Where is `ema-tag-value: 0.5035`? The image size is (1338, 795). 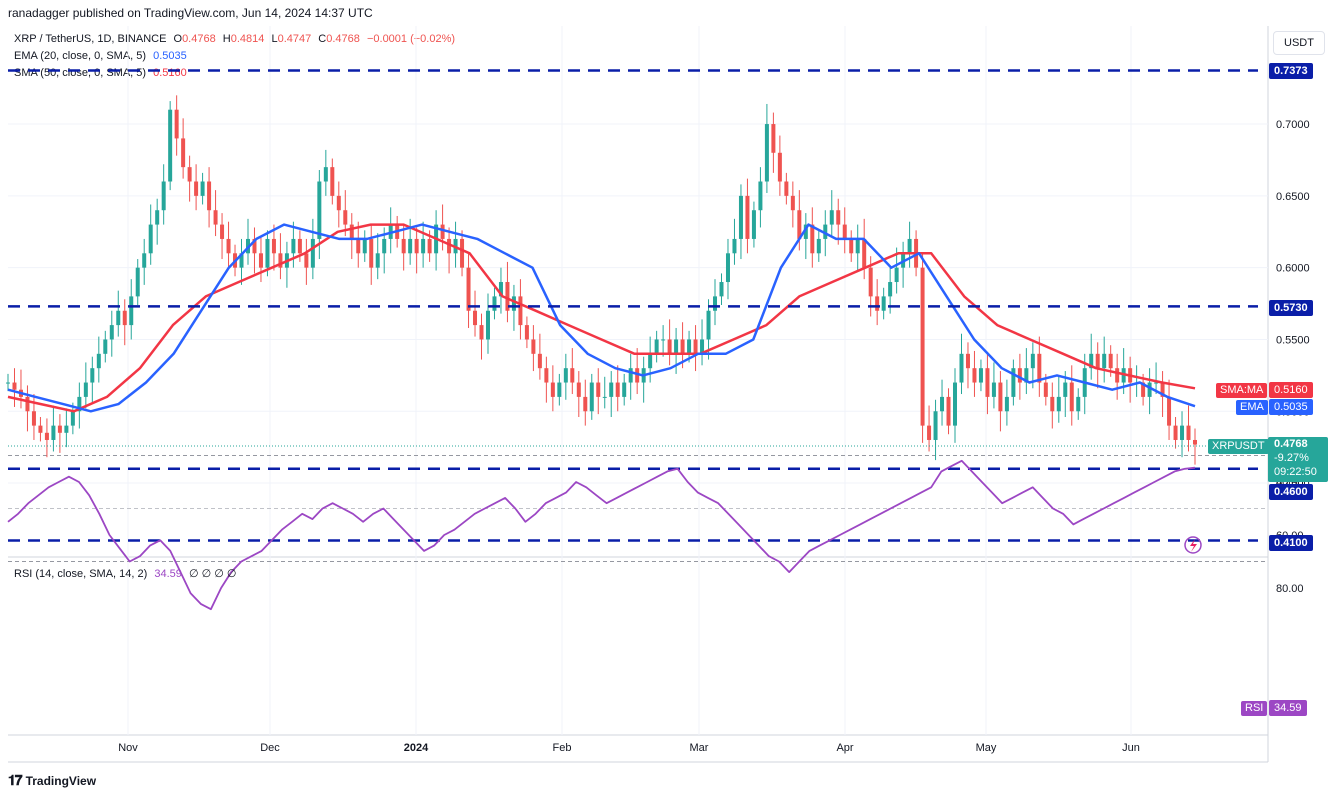 ema-tag-value: 0.5035 is located at coordinates (1291, 407).